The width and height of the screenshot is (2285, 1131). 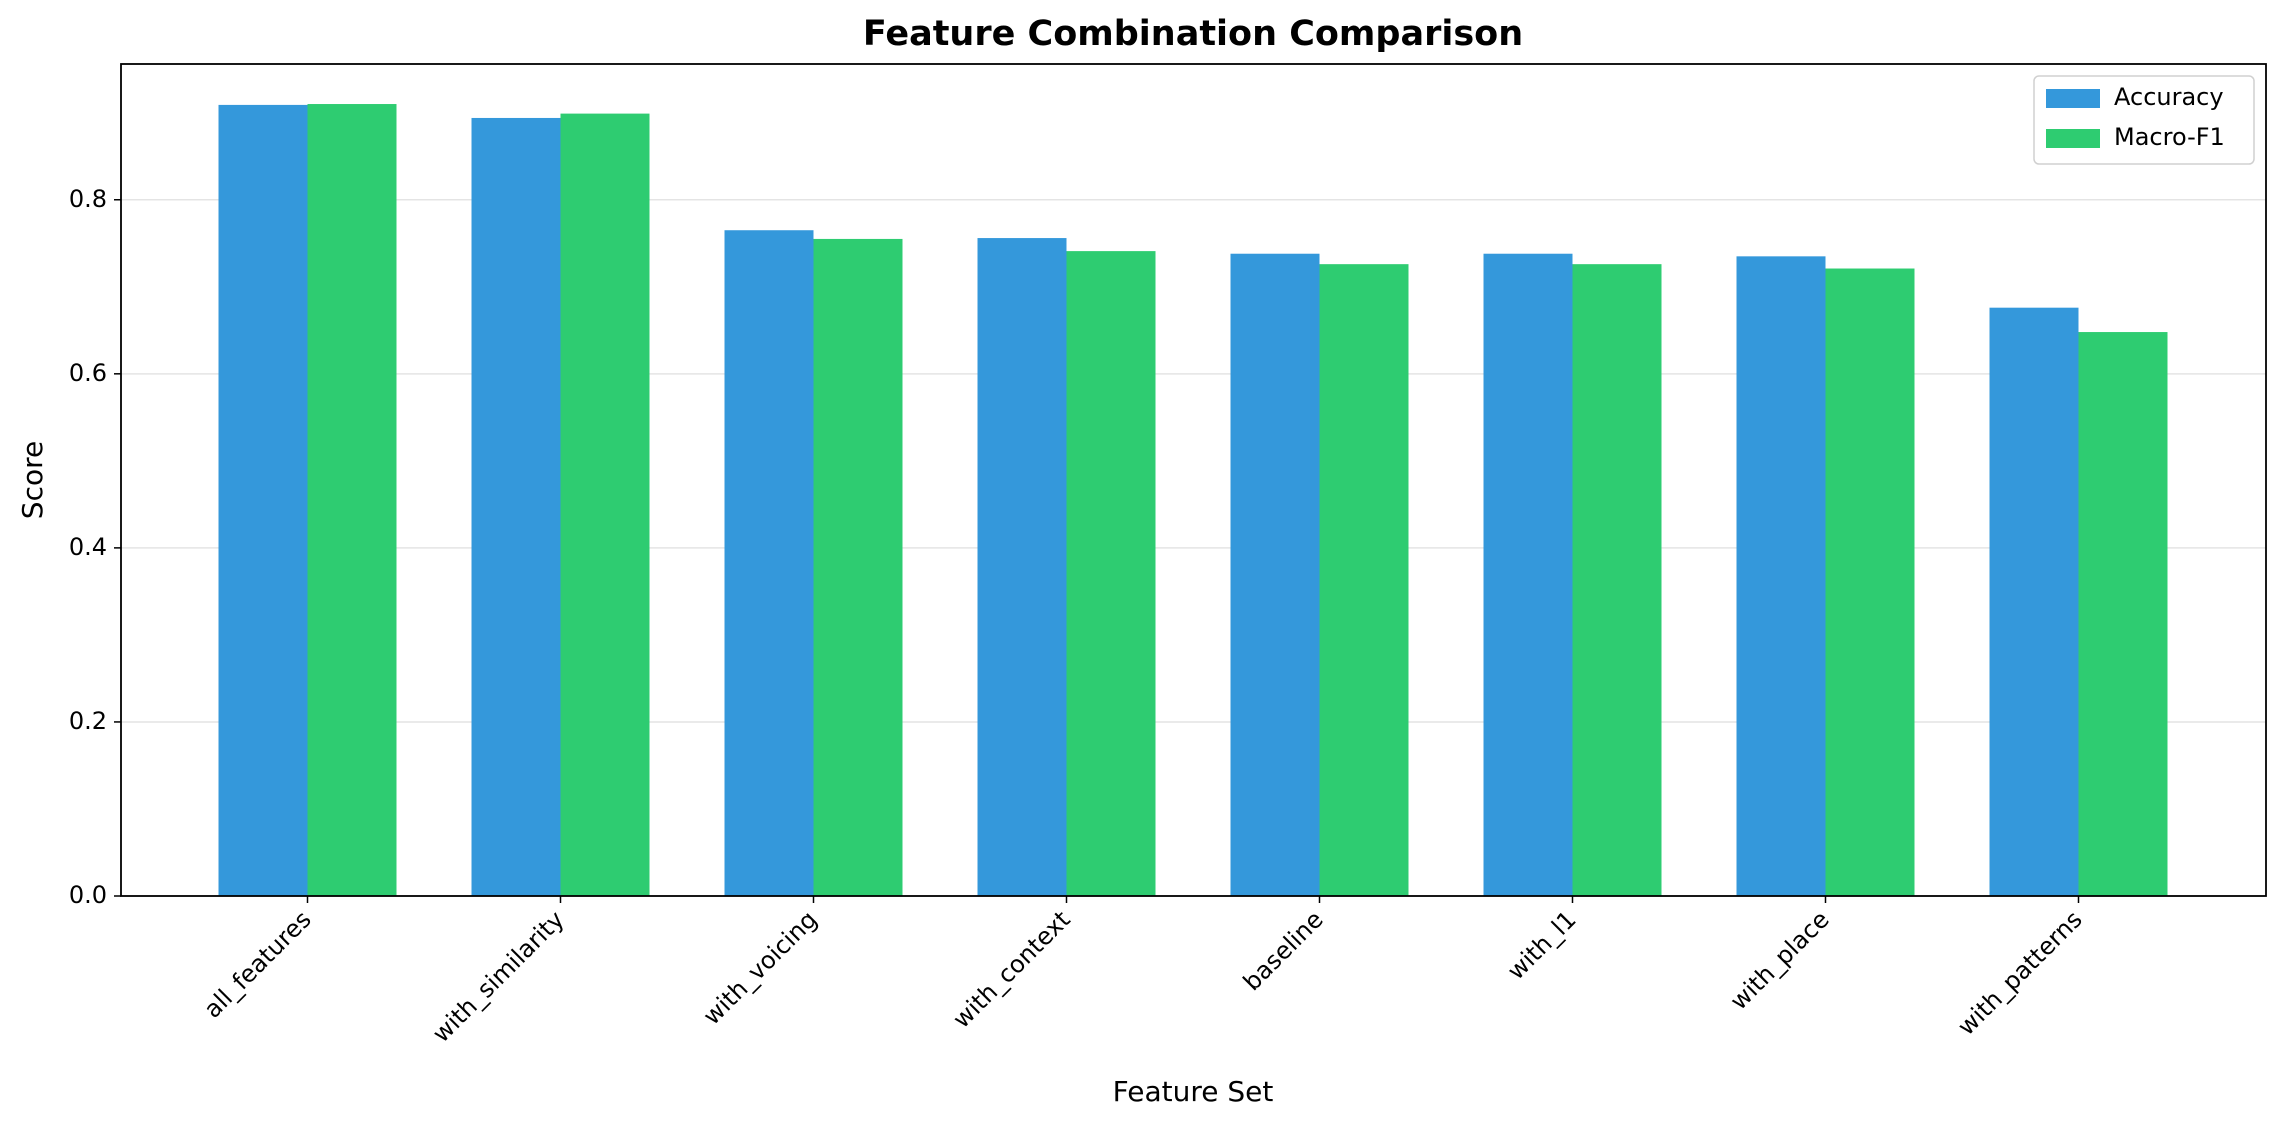 I want to click on y-tick-label: 0.8, so click(x=88, y=199).